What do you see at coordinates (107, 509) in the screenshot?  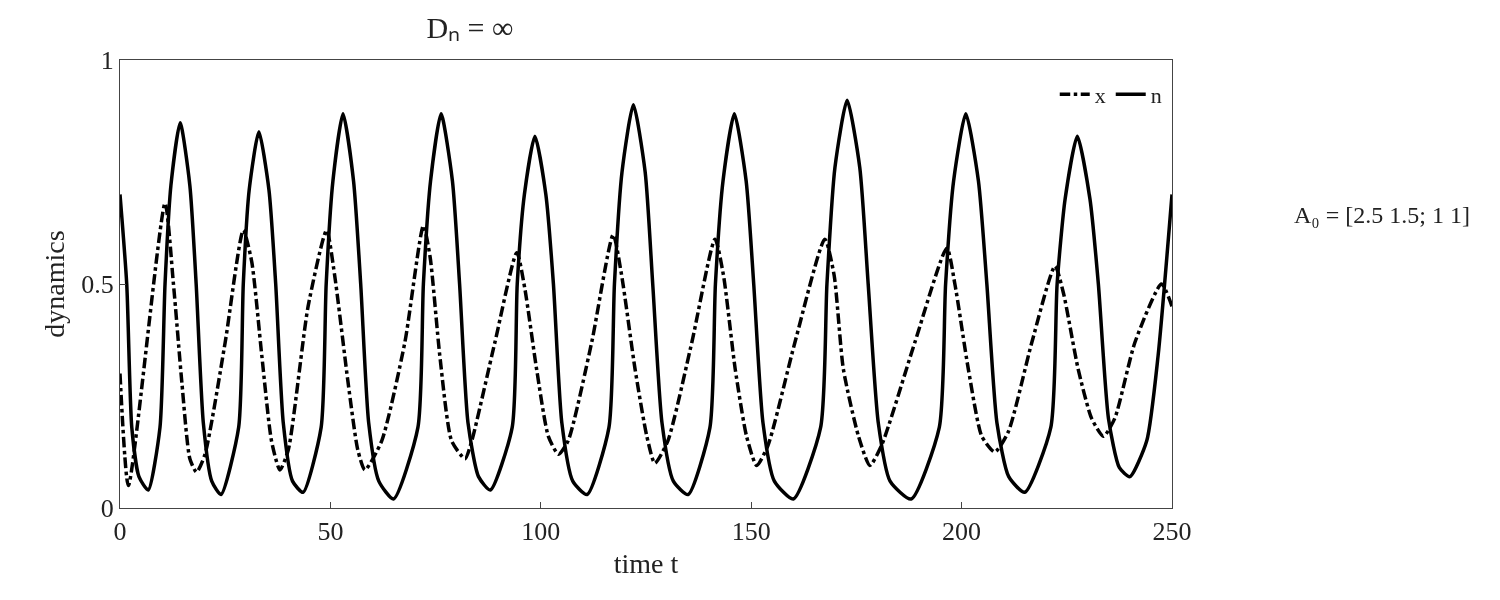 I see `y-tick-label: 0` at bounding box center [107, 509].